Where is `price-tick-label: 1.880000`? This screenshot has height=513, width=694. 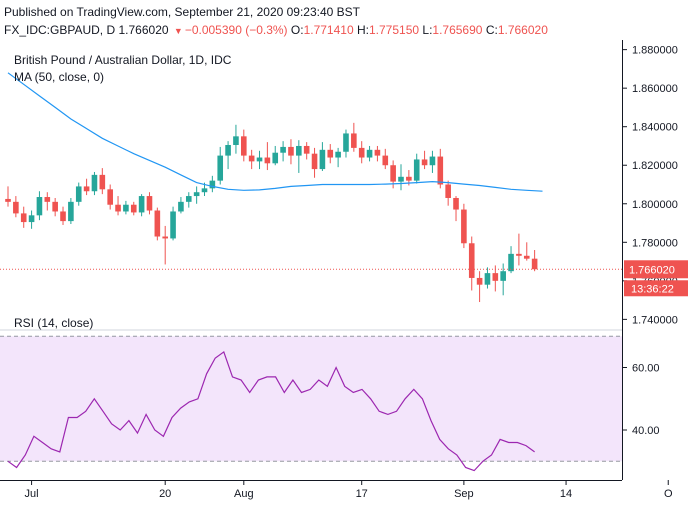 price-tick-label: 1.880000 is located at coordinates (655, 51).